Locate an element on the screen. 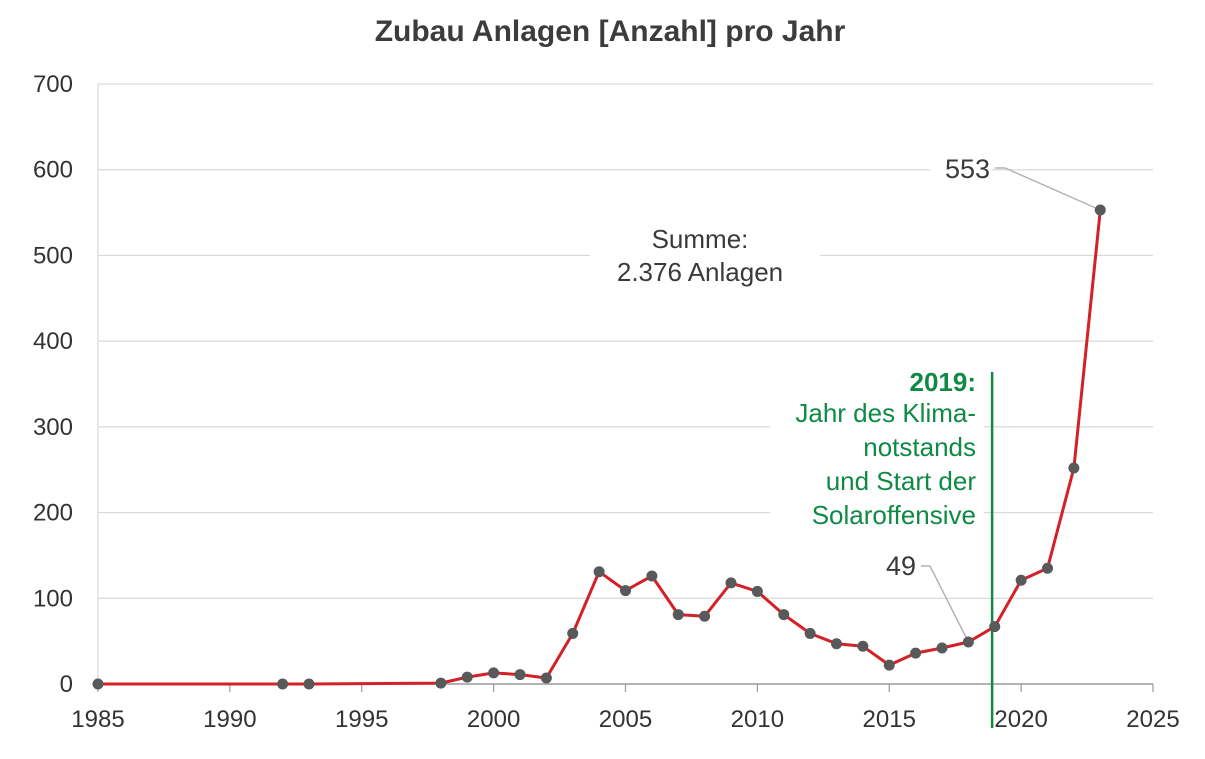 This screenshot has height=759, width=1205. x-tick-label: 2000 is located at coordinates (493, 719).